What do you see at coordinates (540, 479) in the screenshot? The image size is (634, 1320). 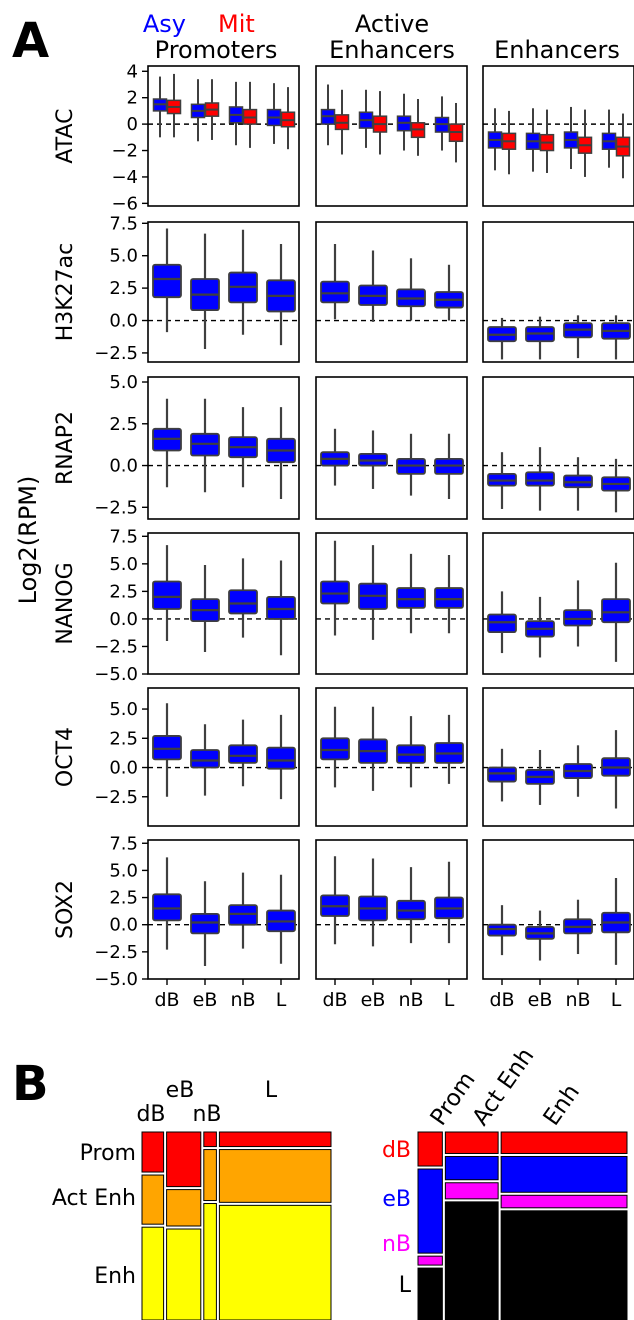 I see `box-rnap2-enhancers-eb` at bounding box center [540, 479].